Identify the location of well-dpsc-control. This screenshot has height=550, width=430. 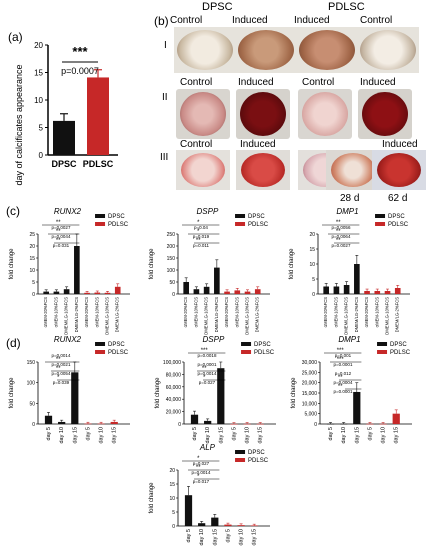
(205, 50).